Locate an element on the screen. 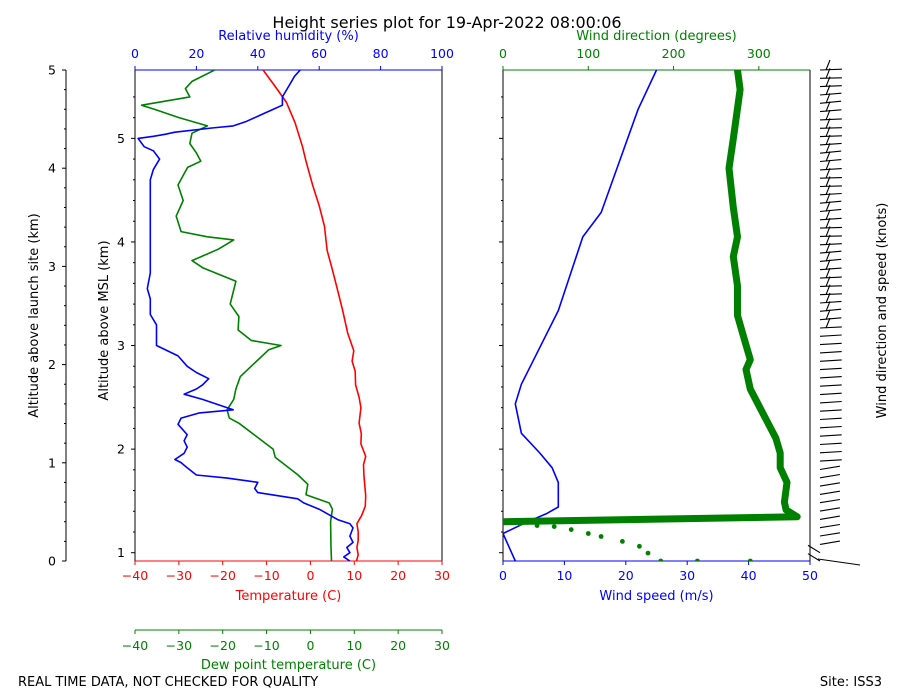 This screenshot has height=700, width=900. dewpoint-axis-label: Dew point temperature (C) is located at coordinates (288, 665).